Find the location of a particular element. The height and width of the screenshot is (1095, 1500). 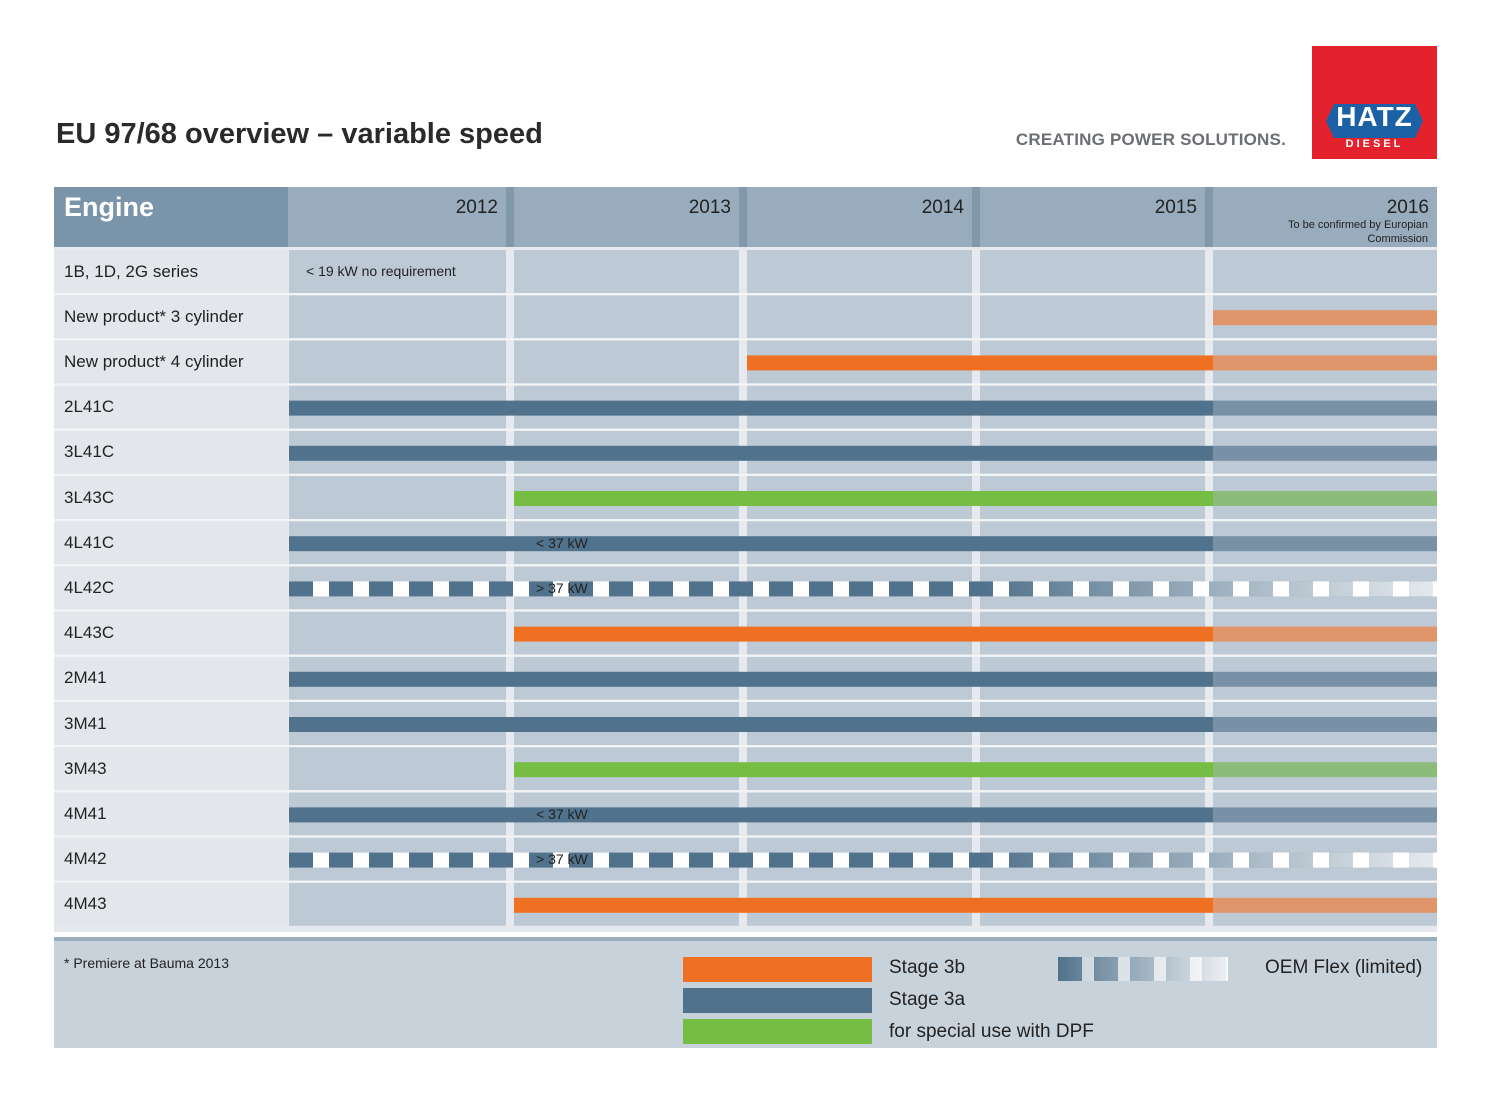

engine-label-8: 4L43C is located at coordinates (89, 633).